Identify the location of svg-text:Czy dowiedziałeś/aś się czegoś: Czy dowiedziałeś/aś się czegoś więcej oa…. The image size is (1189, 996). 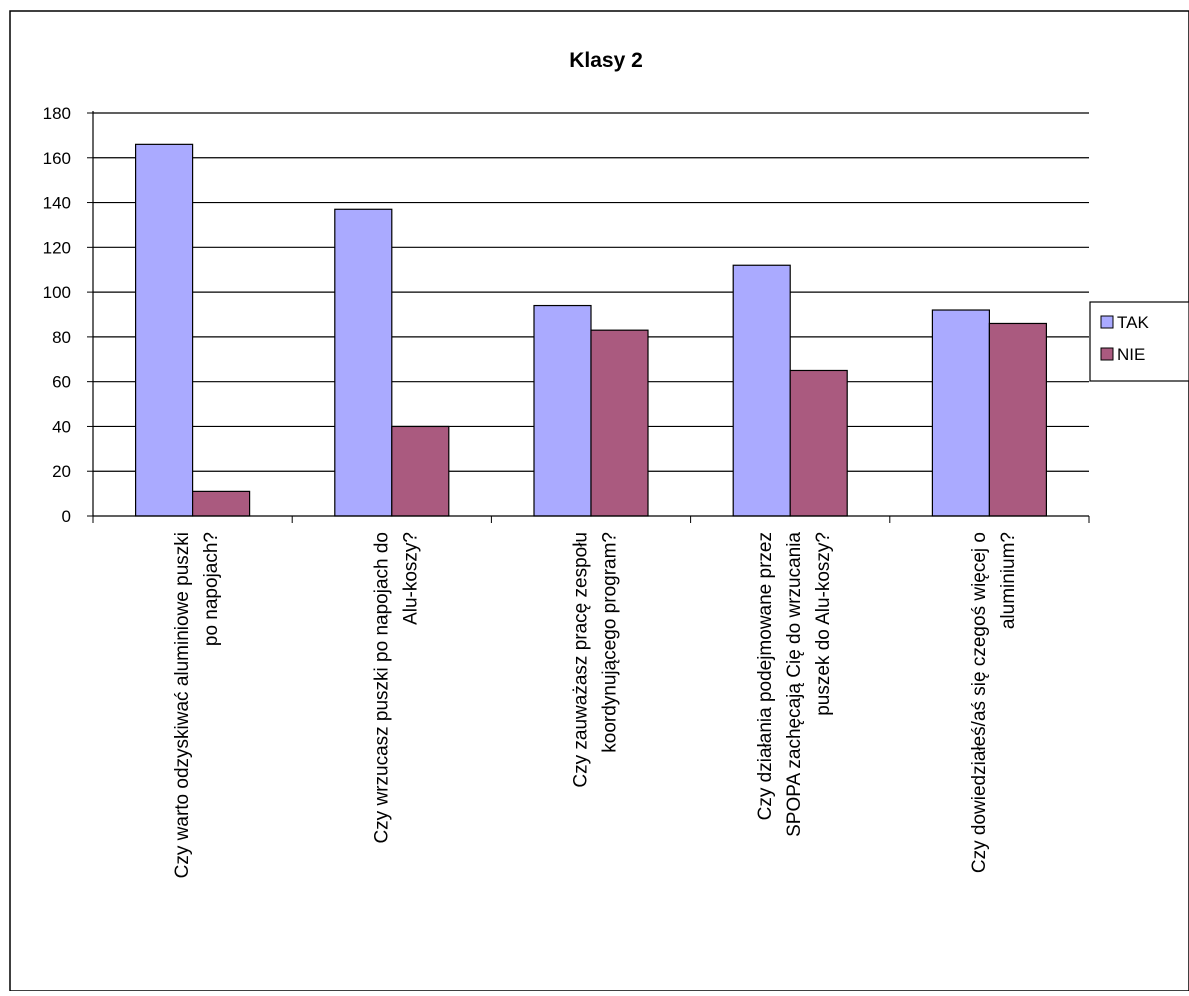
(994, 702).